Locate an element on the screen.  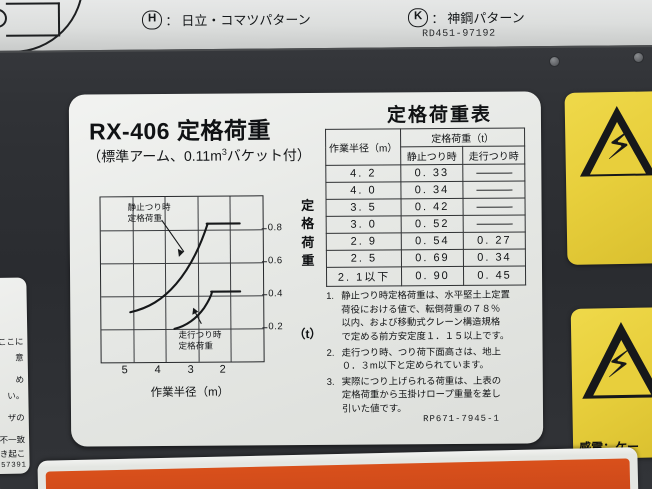
annotation-travel-load: 走行つり時 定格荷重 is located at coordinates (200, 340).